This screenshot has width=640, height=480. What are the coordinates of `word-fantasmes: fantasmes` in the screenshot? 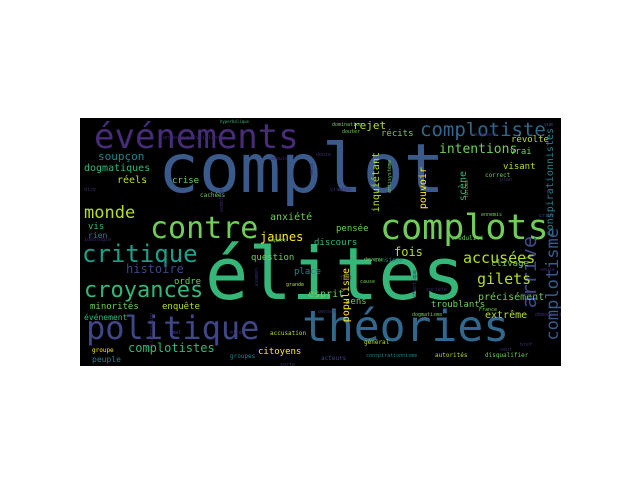 It's located at (174, 138).